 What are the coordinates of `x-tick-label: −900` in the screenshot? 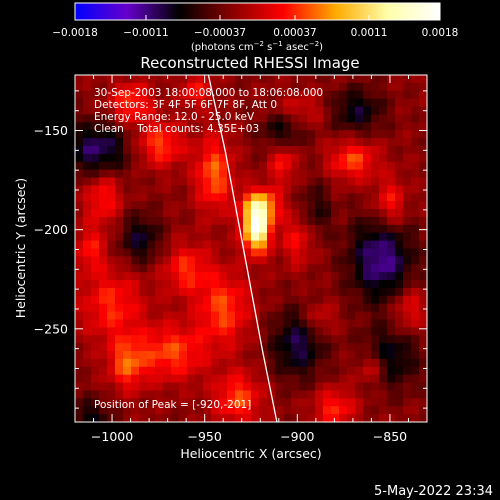 It's located at (297, 436).